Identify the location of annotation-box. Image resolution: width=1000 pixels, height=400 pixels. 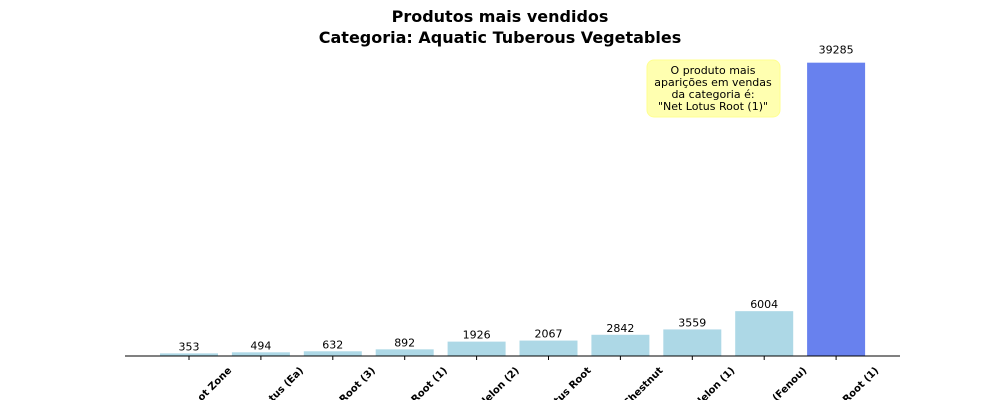
(713, 88).